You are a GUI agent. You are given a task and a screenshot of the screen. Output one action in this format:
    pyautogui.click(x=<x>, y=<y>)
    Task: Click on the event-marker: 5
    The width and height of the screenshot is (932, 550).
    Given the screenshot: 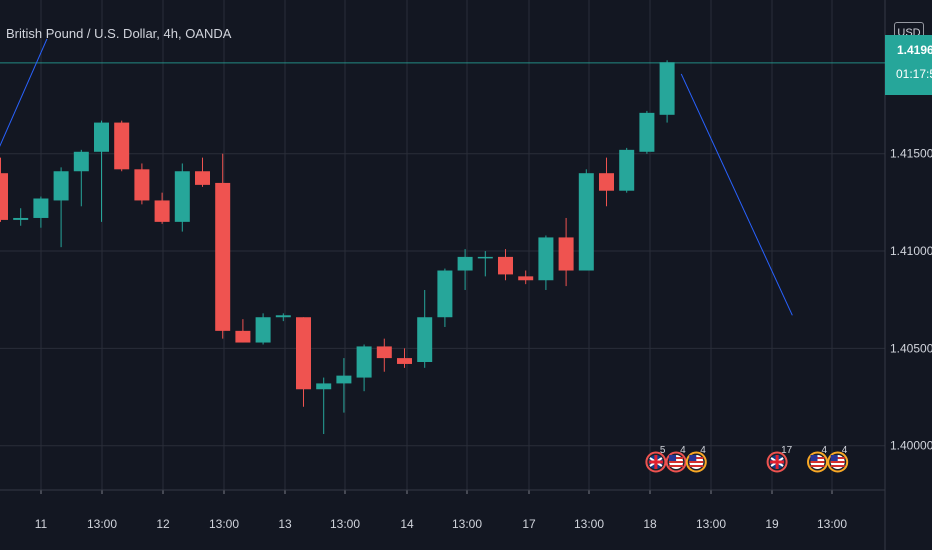 What is the action you would take?
    pyautogui.click(x=656, y=459)
    